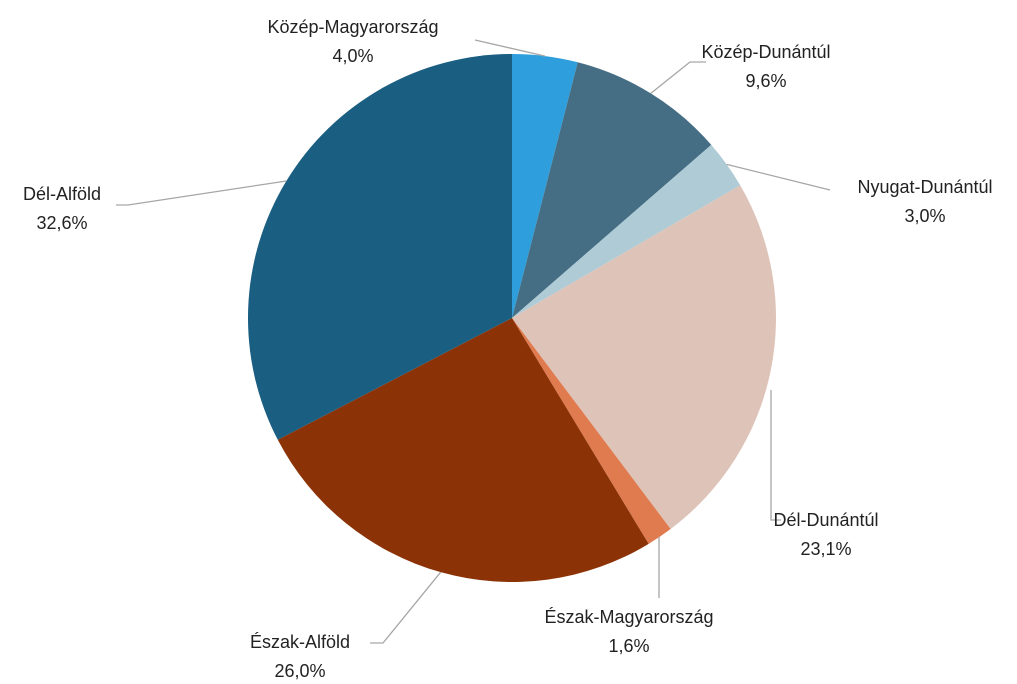 This screenshot has width=1017, height=684. What do you see at coordinates (924, 187) in the screenshot?
I see `slice-label: Nyugat-Dunántúl` at bounding box center [924, 187].